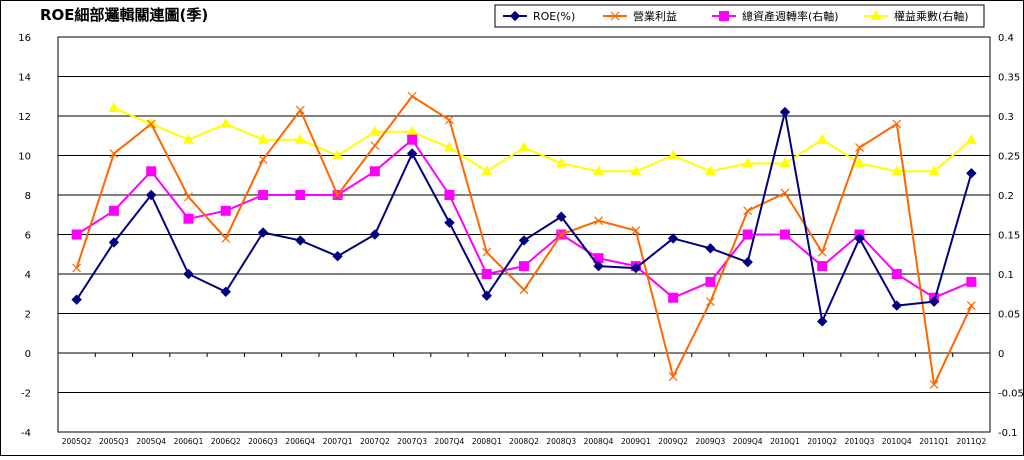 The width and height of the screenshot is (1024, 460). What do you see at coordinates (24, 117) in the screenshot?
I see `y-left-tick-label: 12` at bounding box center [24, 117].